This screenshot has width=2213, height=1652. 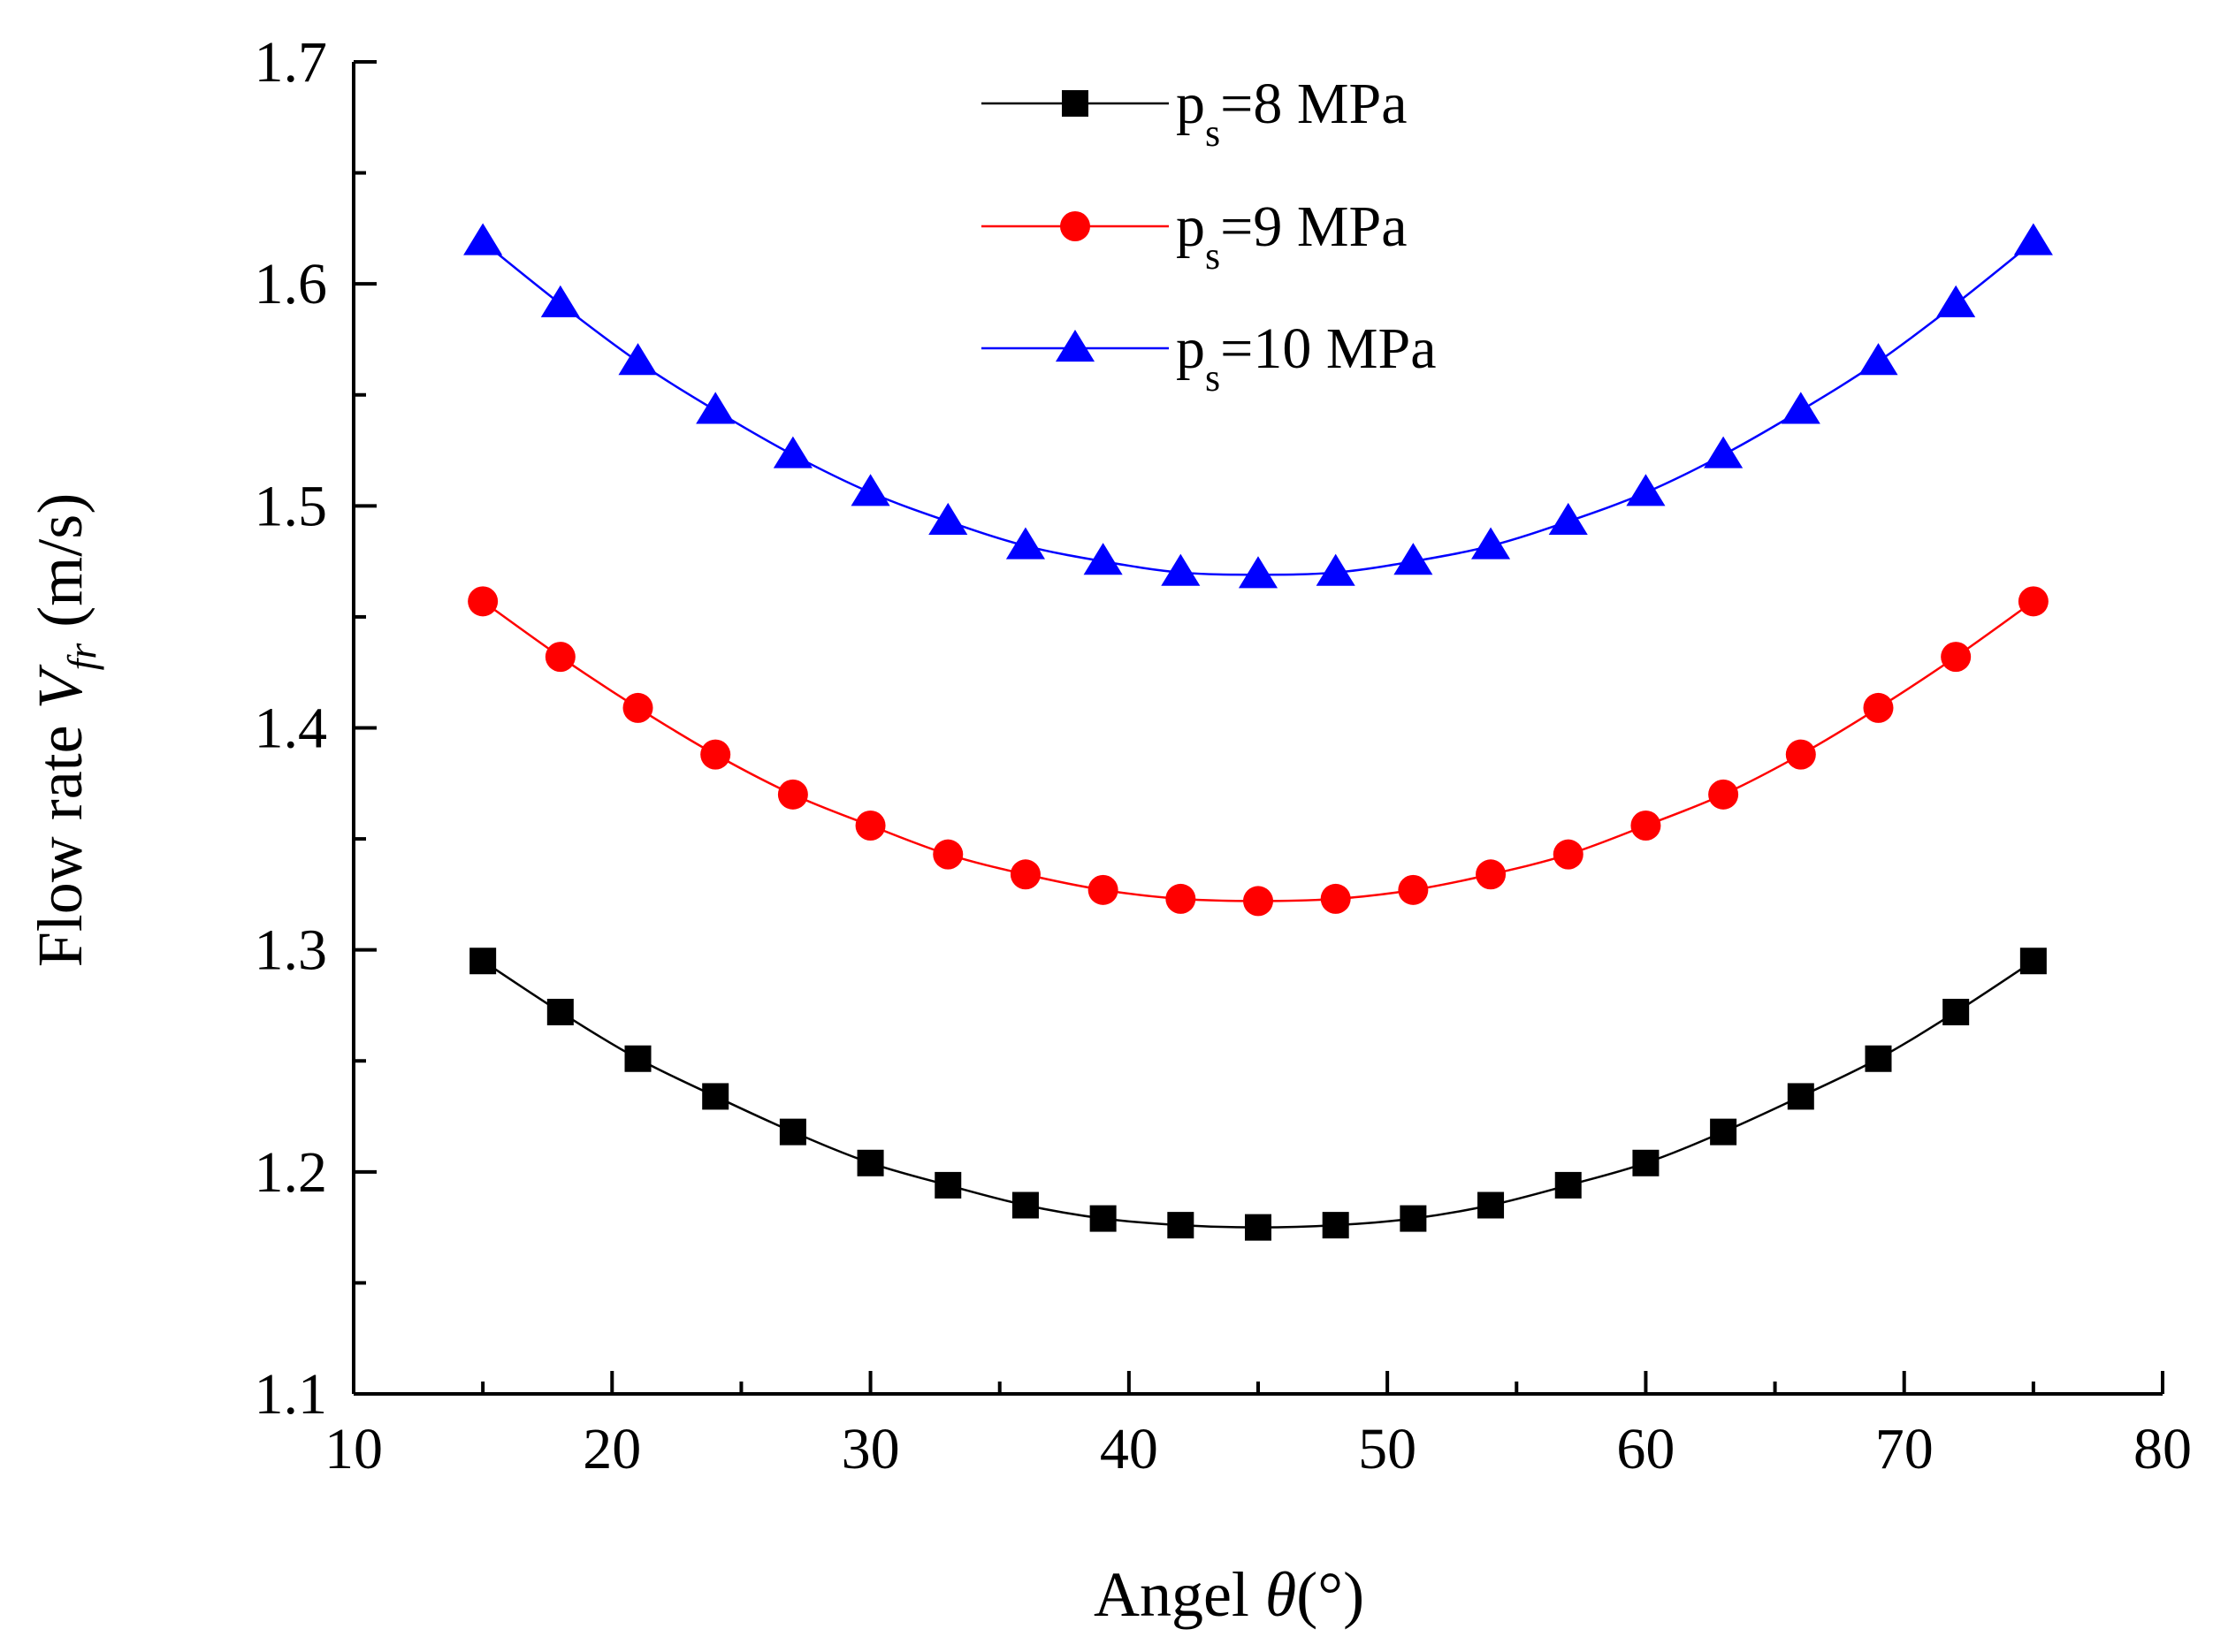 I want to click on legend-label: ps=8 MPa, so click(x=1292, y=114).